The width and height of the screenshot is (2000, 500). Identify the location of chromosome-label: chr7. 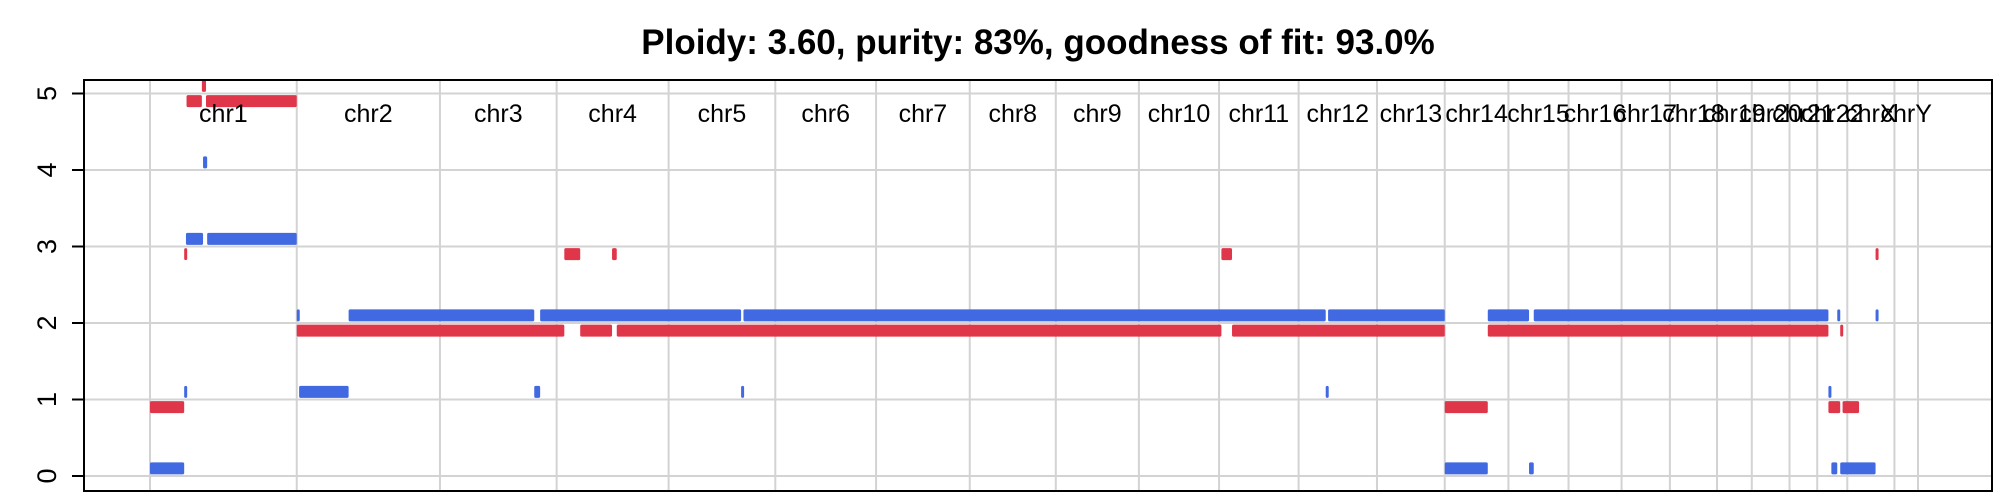
(923, 114).